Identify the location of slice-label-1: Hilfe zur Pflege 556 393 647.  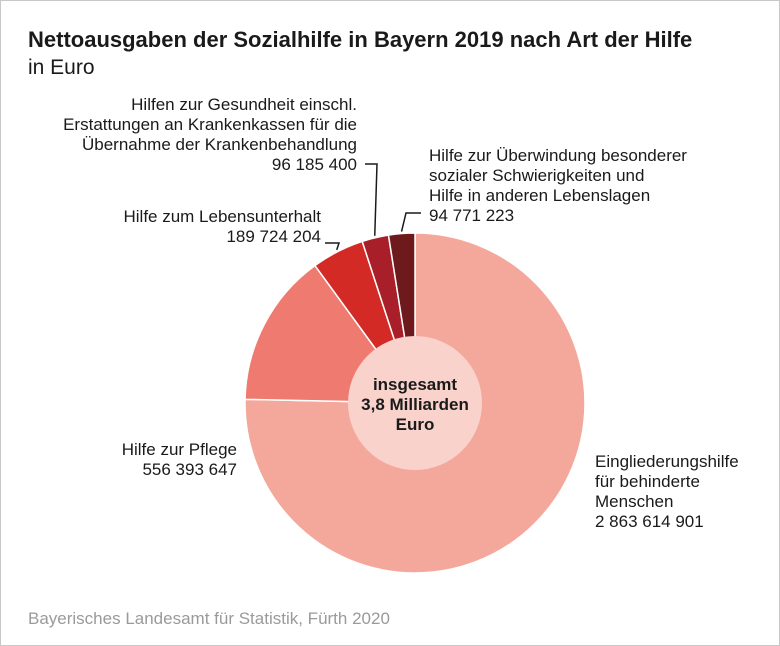
(179, 459).